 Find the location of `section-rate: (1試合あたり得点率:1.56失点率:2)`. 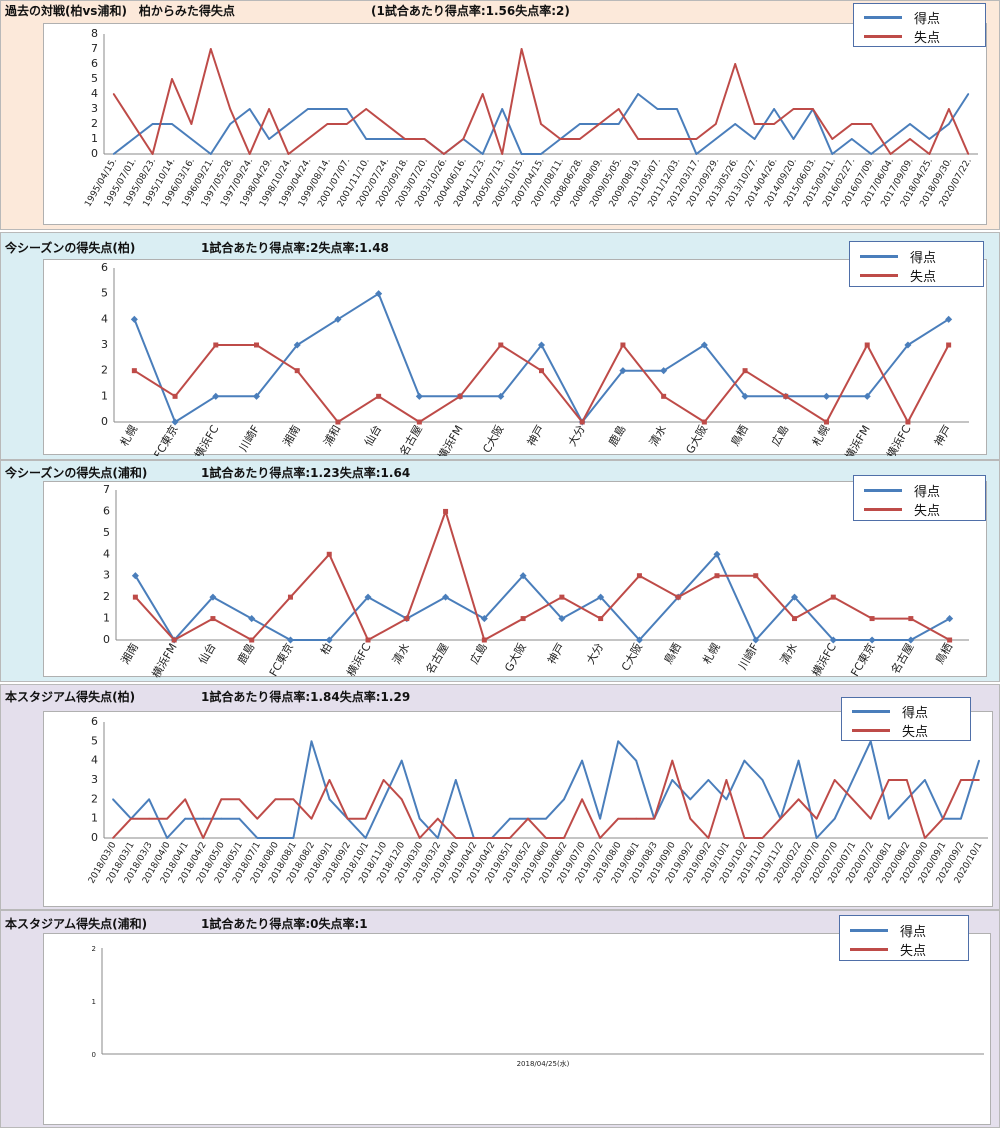

section-rate: (1試合あたり得点率:1.56失点率:2) is located at coordinates (470, 11).